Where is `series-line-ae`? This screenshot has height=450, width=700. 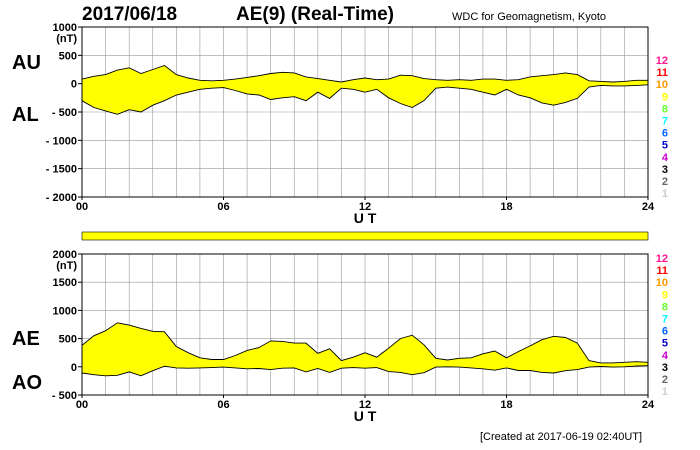 series-line-ae is located at coordinates (365, 343).